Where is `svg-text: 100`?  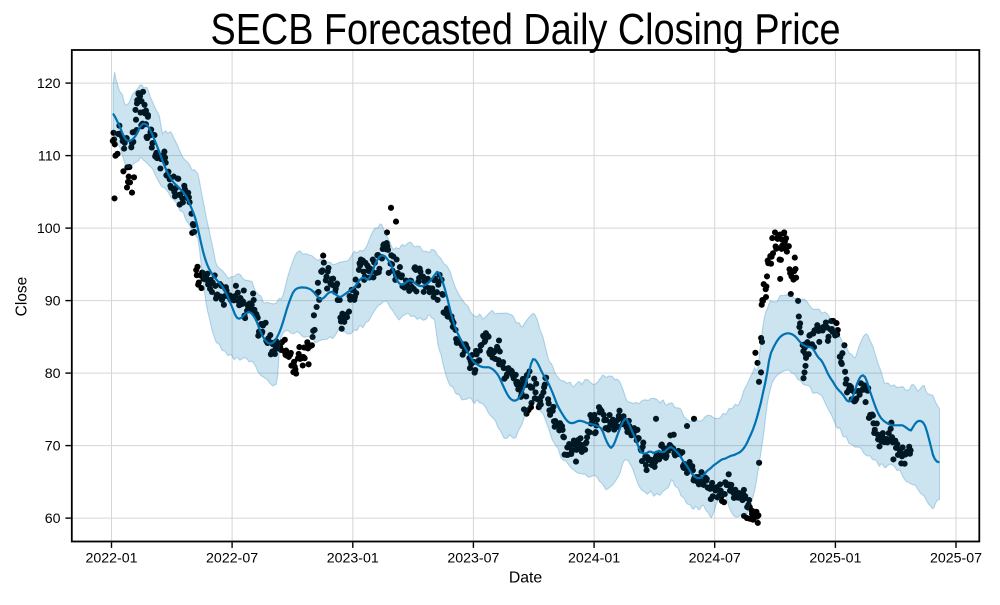 svg-text: 100 is located at coordinates (49, 229).